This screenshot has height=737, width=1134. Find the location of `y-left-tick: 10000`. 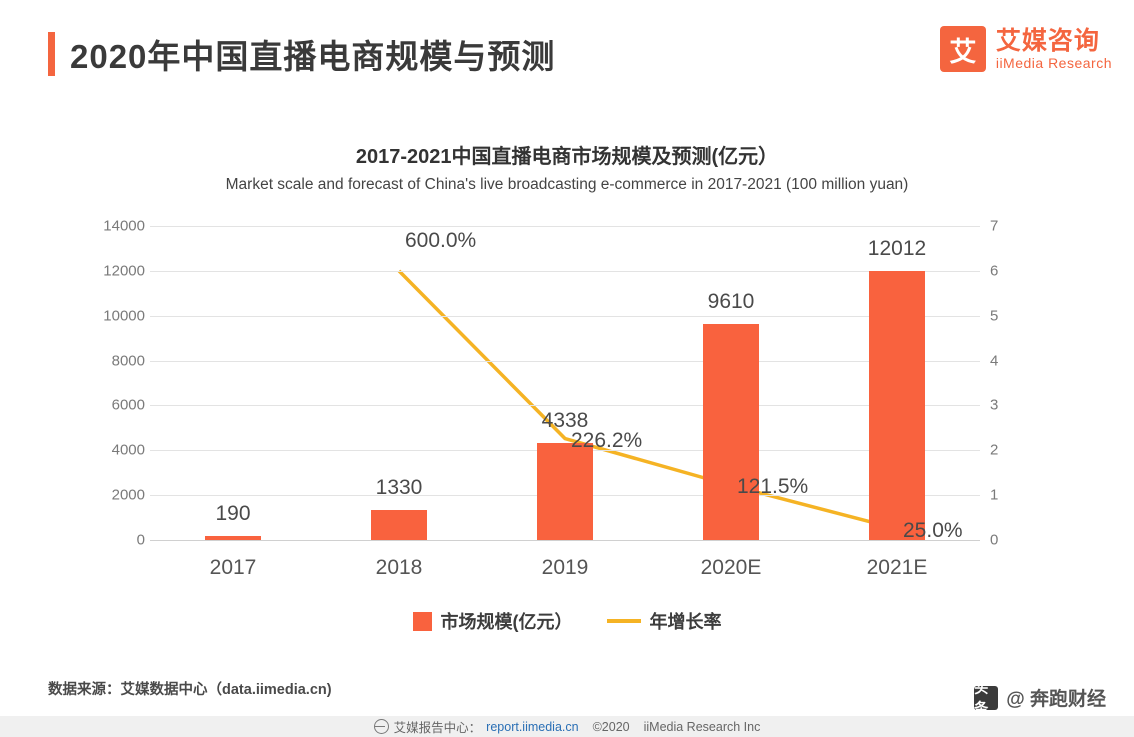

y-left-tick: 10000 is located at coordinates (124, 316).